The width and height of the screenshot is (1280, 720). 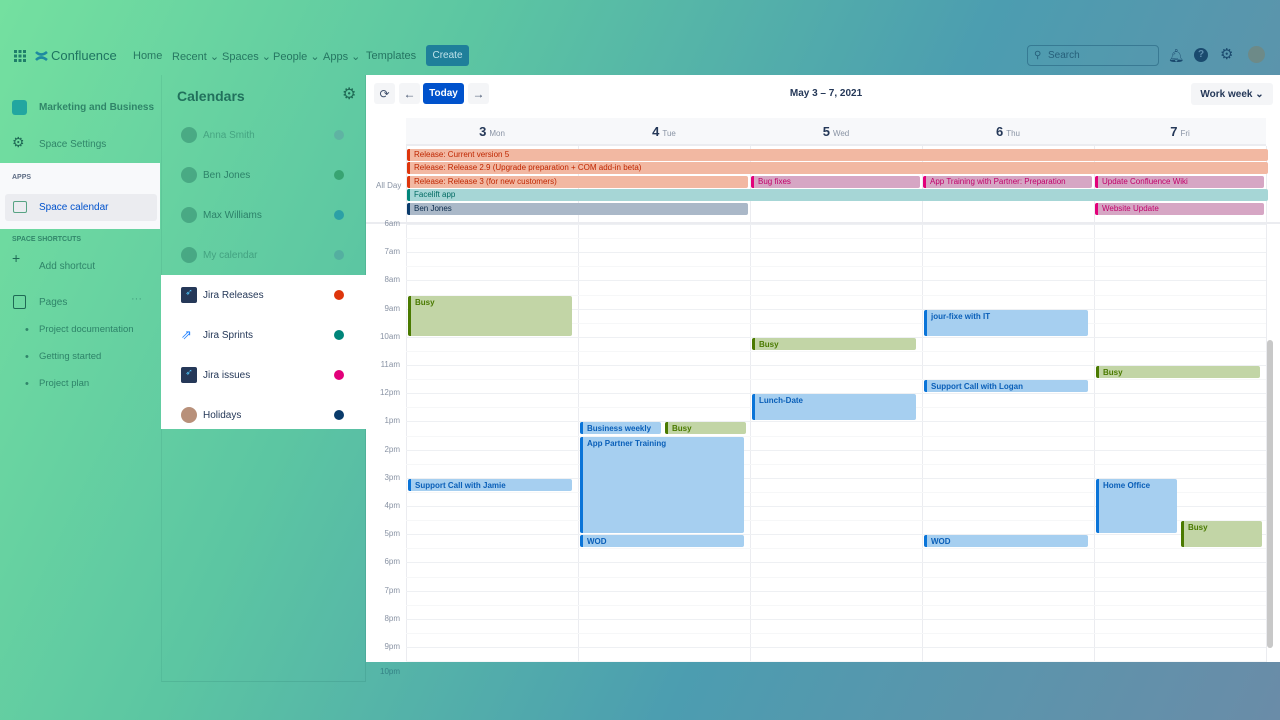 I want to click on hour-label: 6am, so click(x=392, y=223).